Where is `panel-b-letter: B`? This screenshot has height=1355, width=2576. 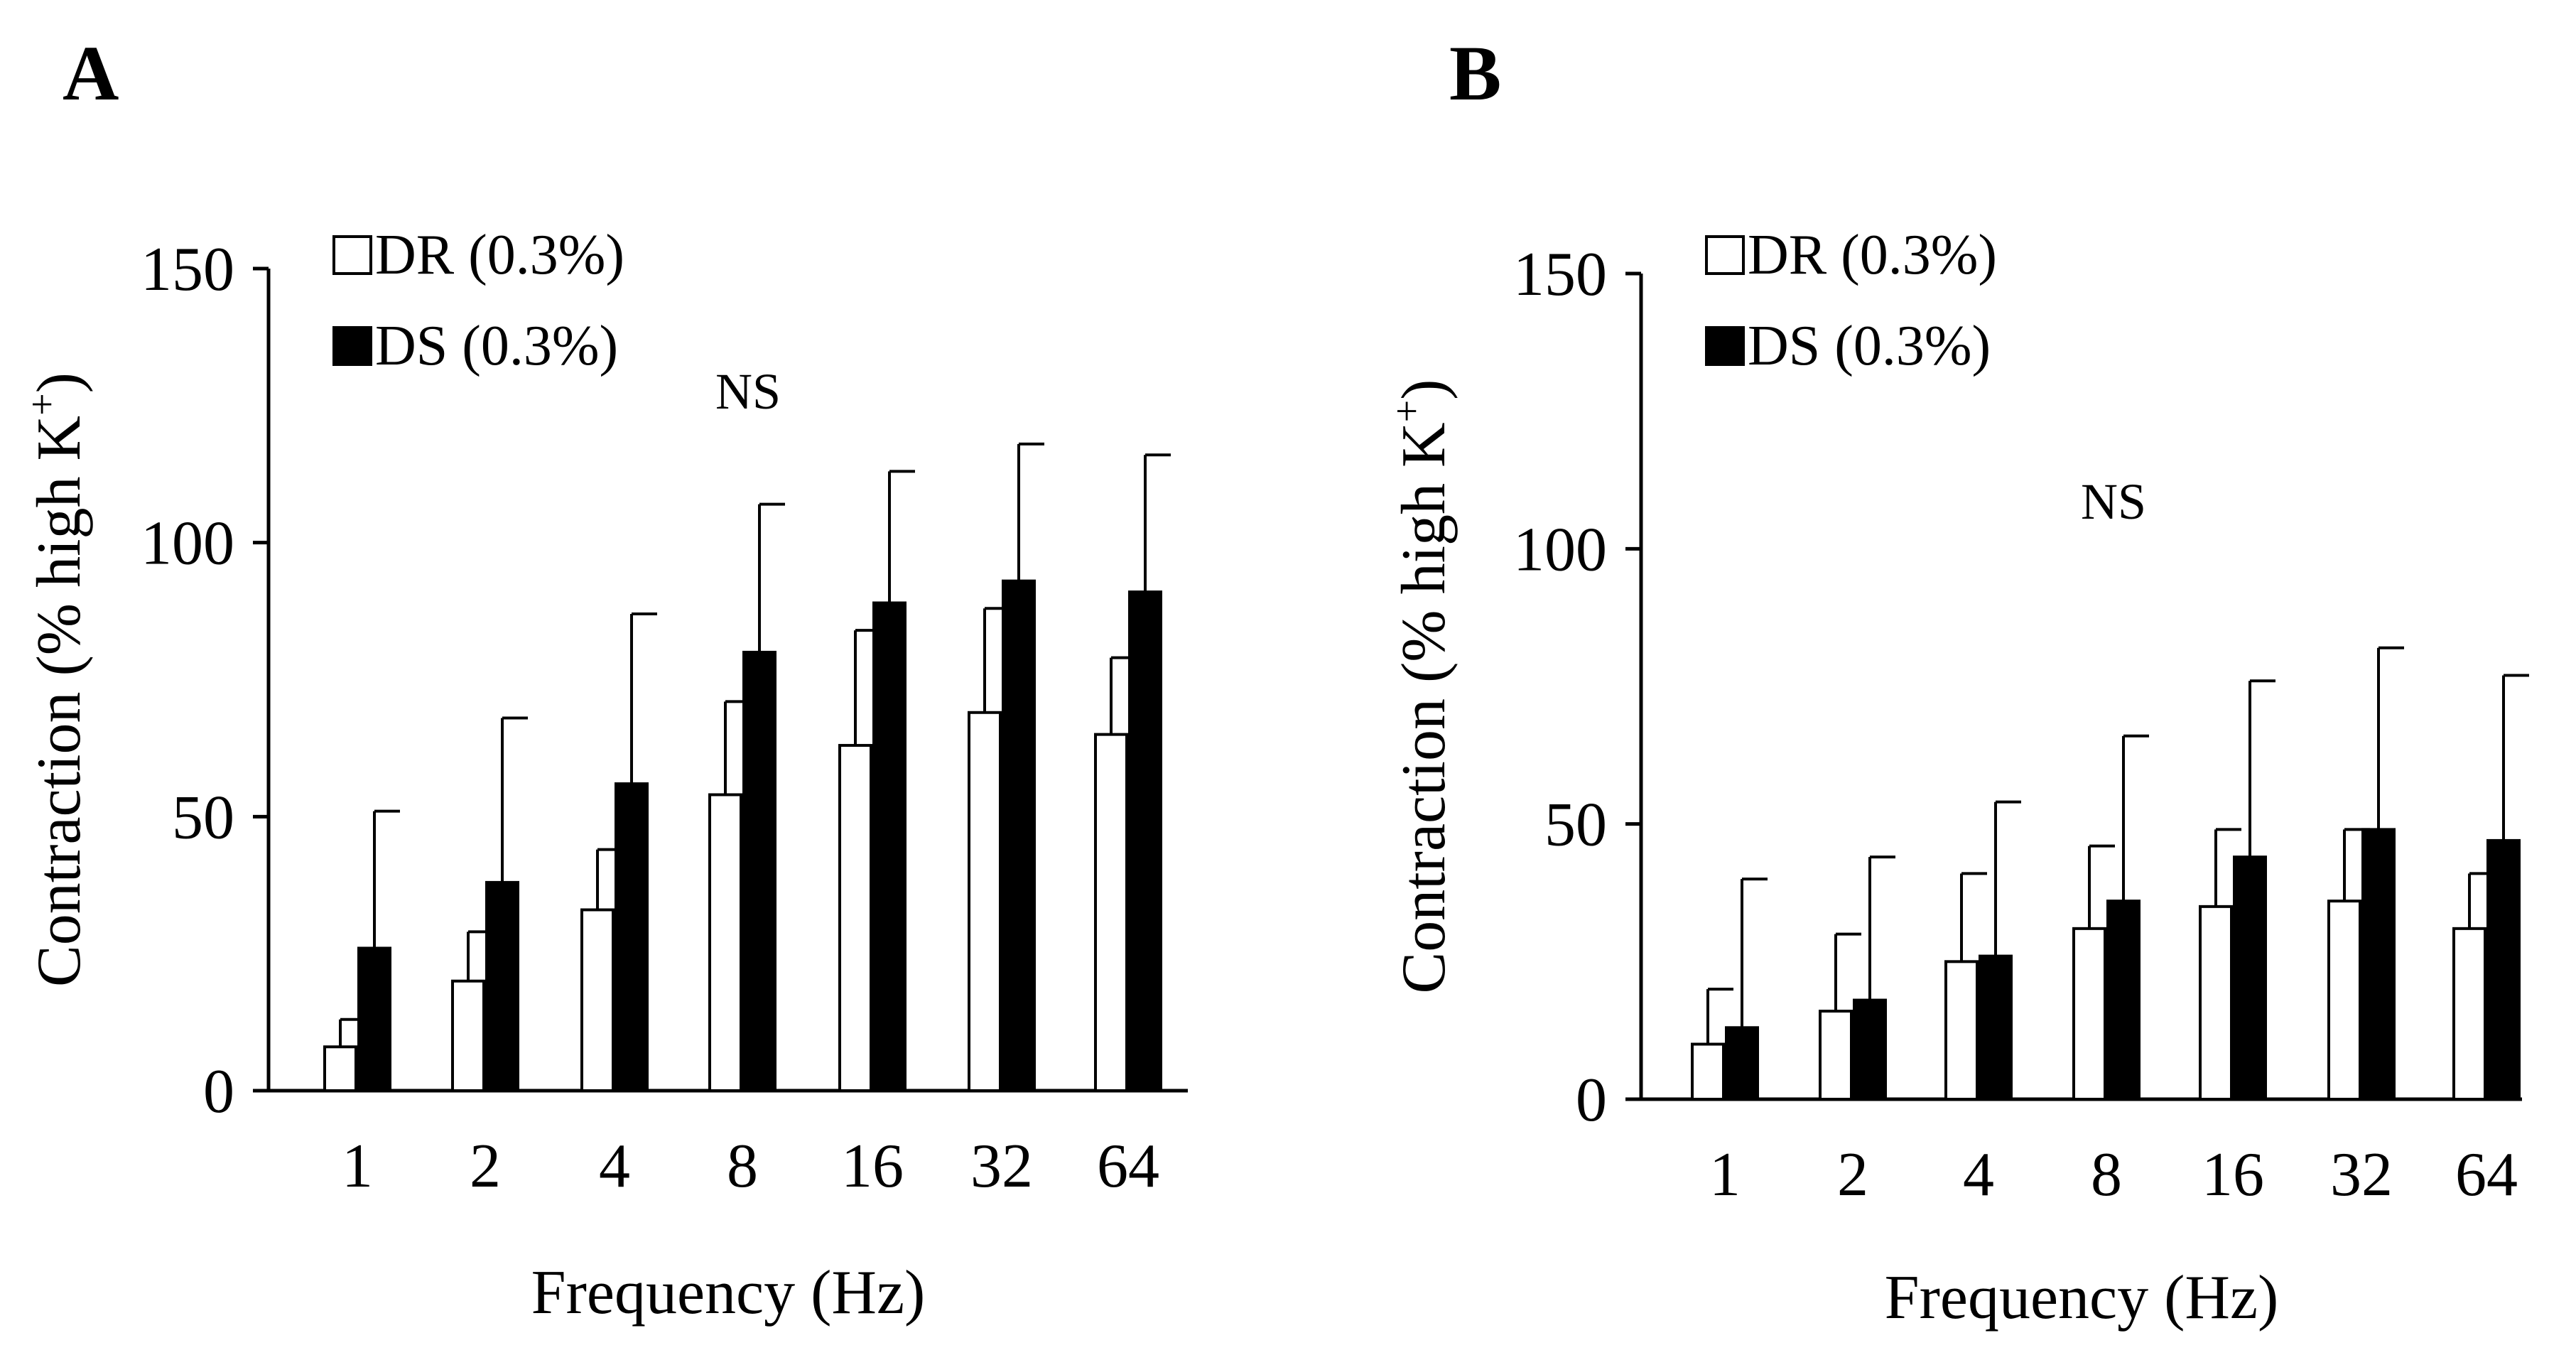 panel-b-letter: B is located at coordinates (1475, 73).